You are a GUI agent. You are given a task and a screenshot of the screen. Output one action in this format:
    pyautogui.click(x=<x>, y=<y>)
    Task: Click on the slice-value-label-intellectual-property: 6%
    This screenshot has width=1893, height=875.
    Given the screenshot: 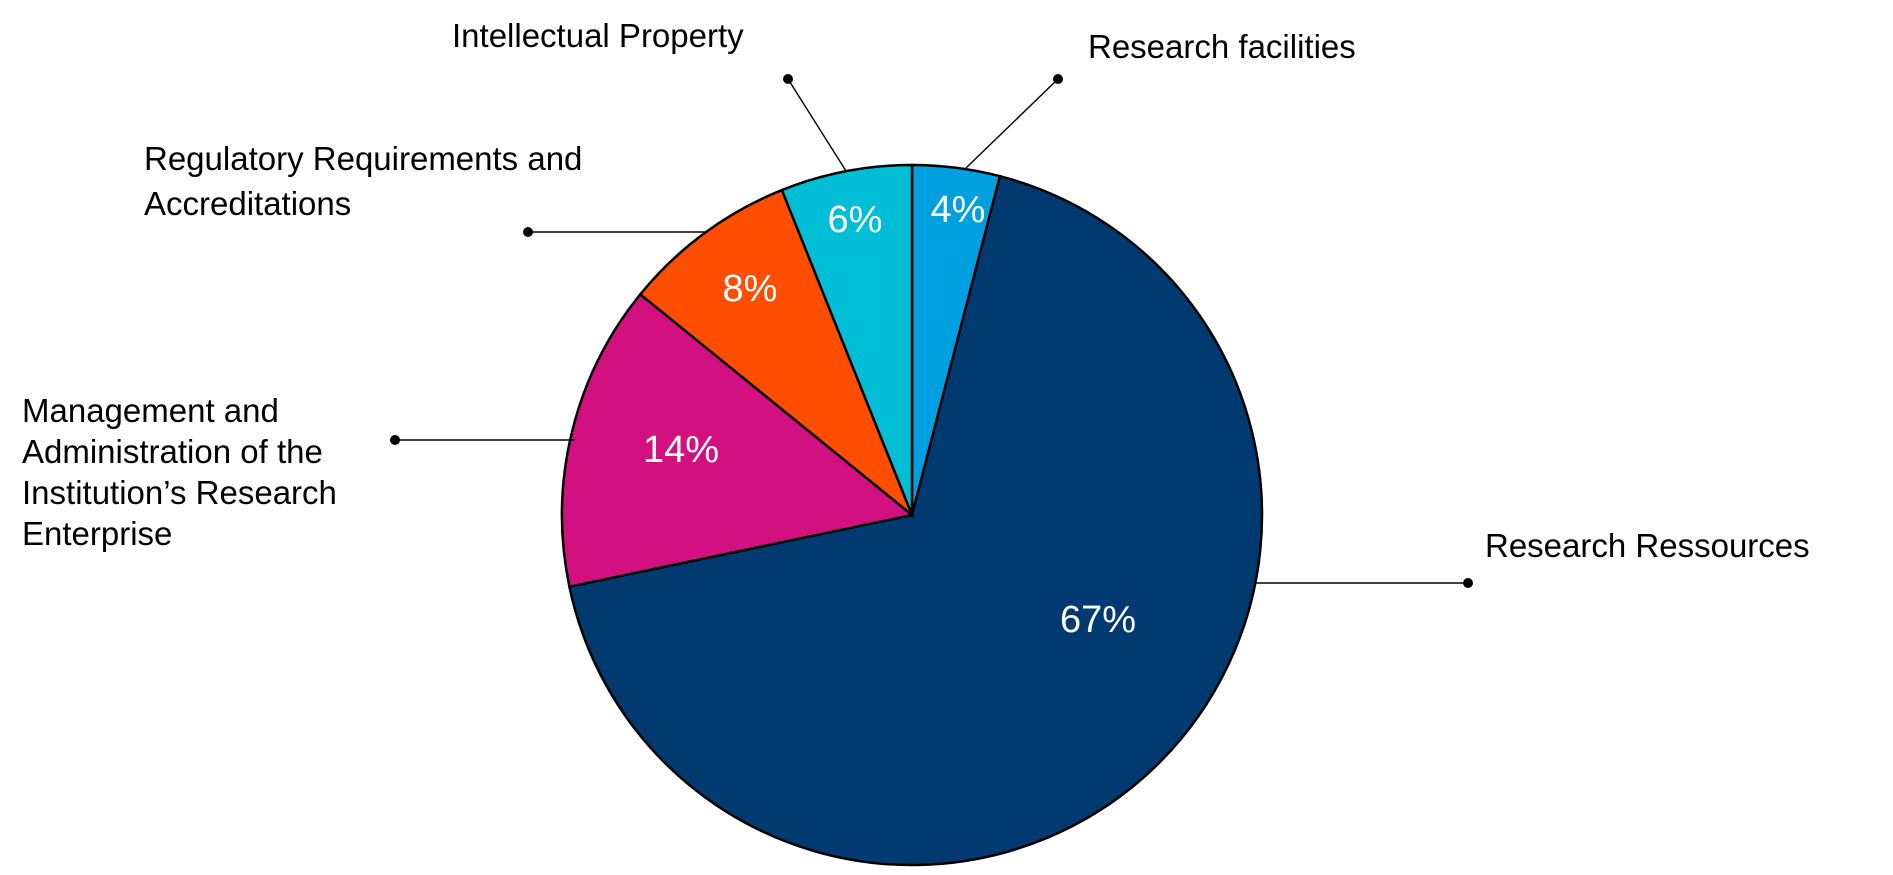 What is the action you would take?
    pyautogui.click(x=855, y=220)
    